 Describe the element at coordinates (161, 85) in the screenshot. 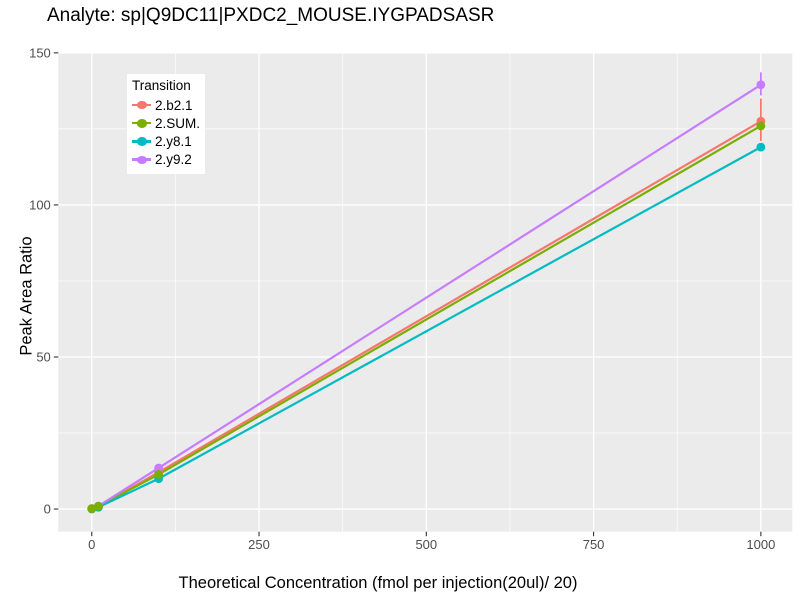

I see `legend-title: Transition` at that location.